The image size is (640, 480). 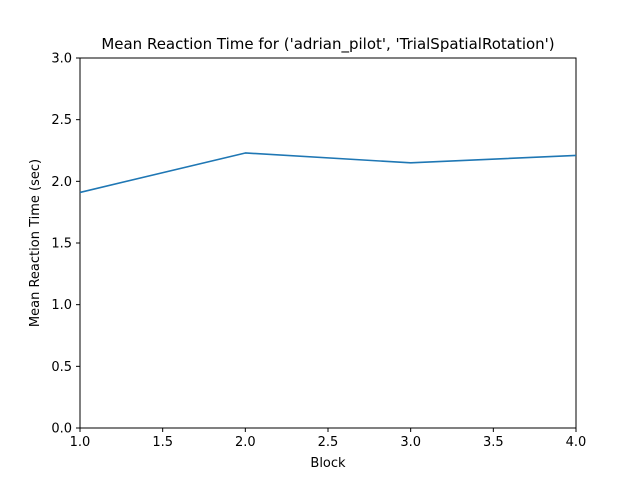 I want to click on y-tick-label: 2.5, so click(x=61, y=120).